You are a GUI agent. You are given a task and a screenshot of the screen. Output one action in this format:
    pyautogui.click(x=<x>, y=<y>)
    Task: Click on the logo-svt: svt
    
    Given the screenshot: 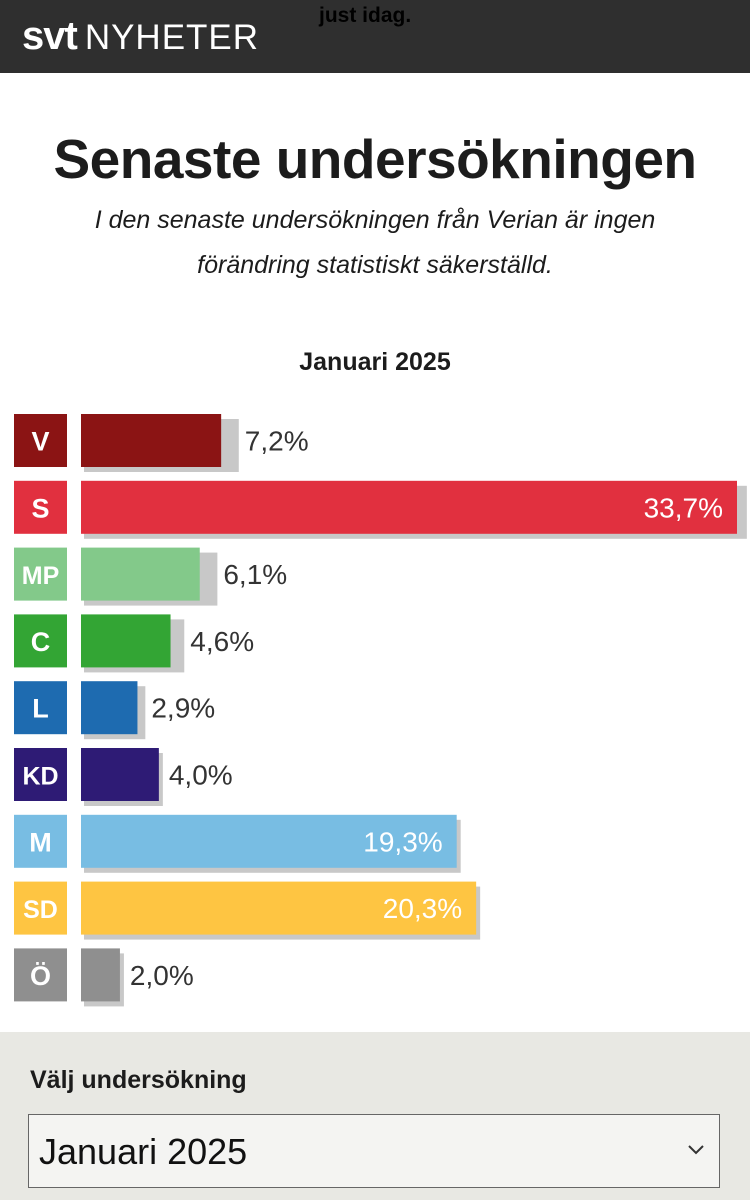 What is the action you would take?
    pyautogui.click(x=50, y=36)
    